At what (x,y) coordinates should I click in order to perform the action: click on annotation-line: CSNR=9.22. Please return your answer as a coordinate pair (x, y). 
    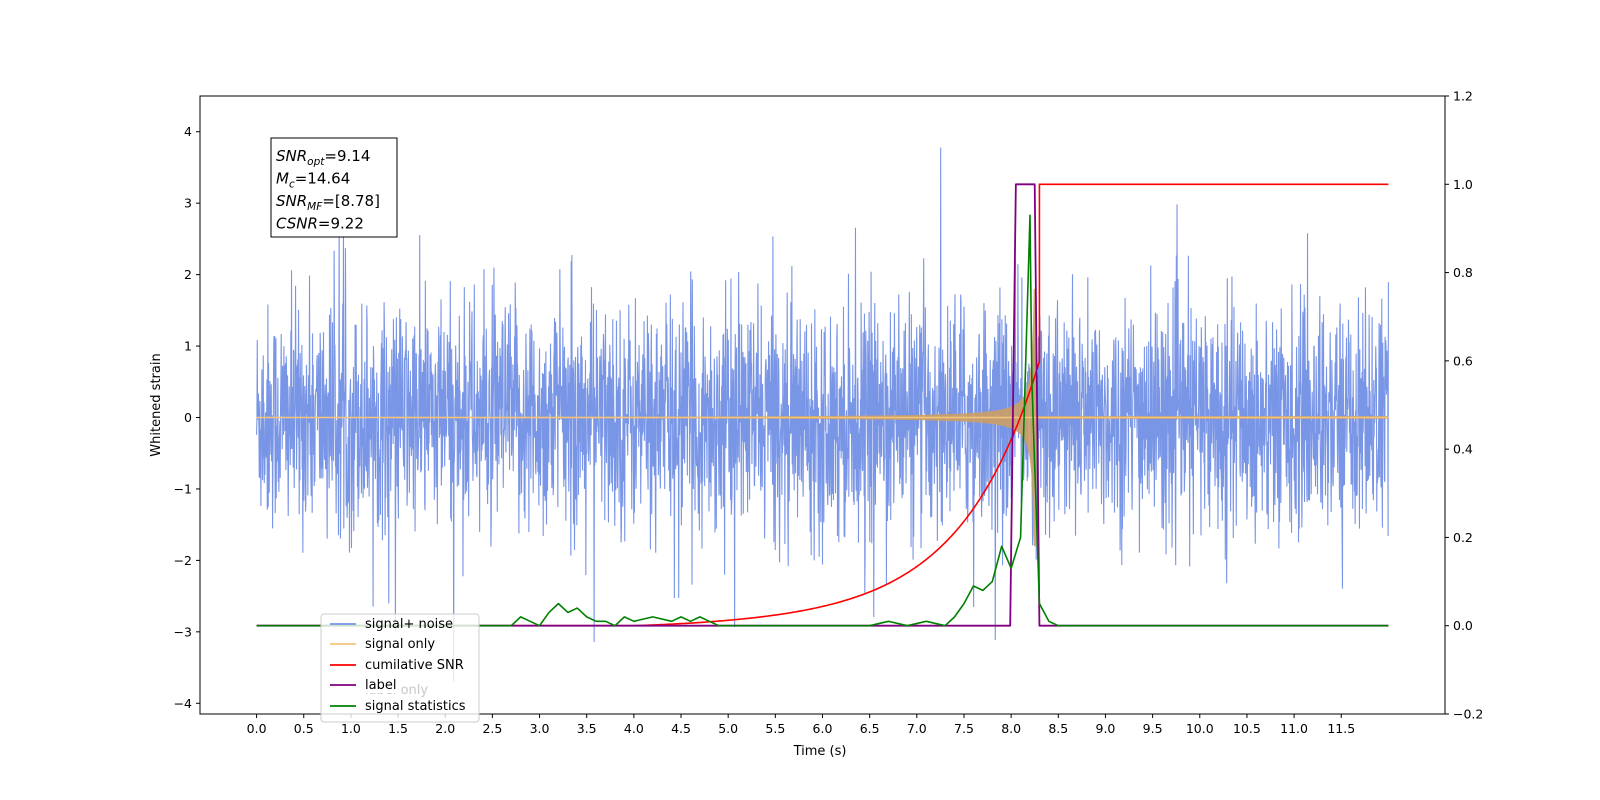
    Looking at the image, I should click on (320, 224).